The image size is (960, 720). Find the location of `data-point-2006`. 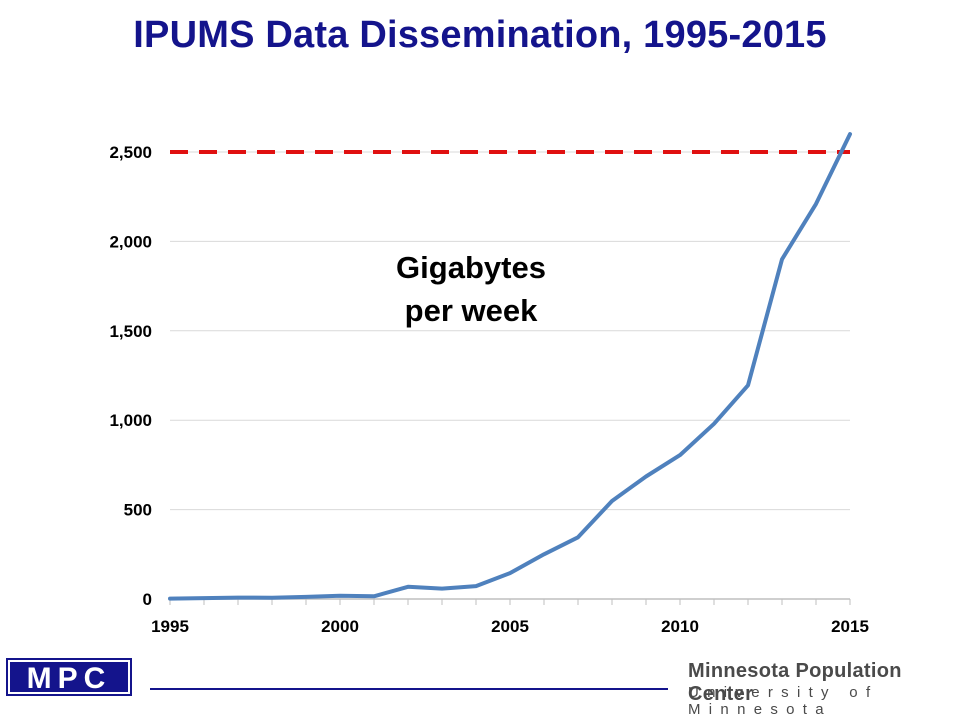

data-point-2006 is located at coordinates (544, 554).